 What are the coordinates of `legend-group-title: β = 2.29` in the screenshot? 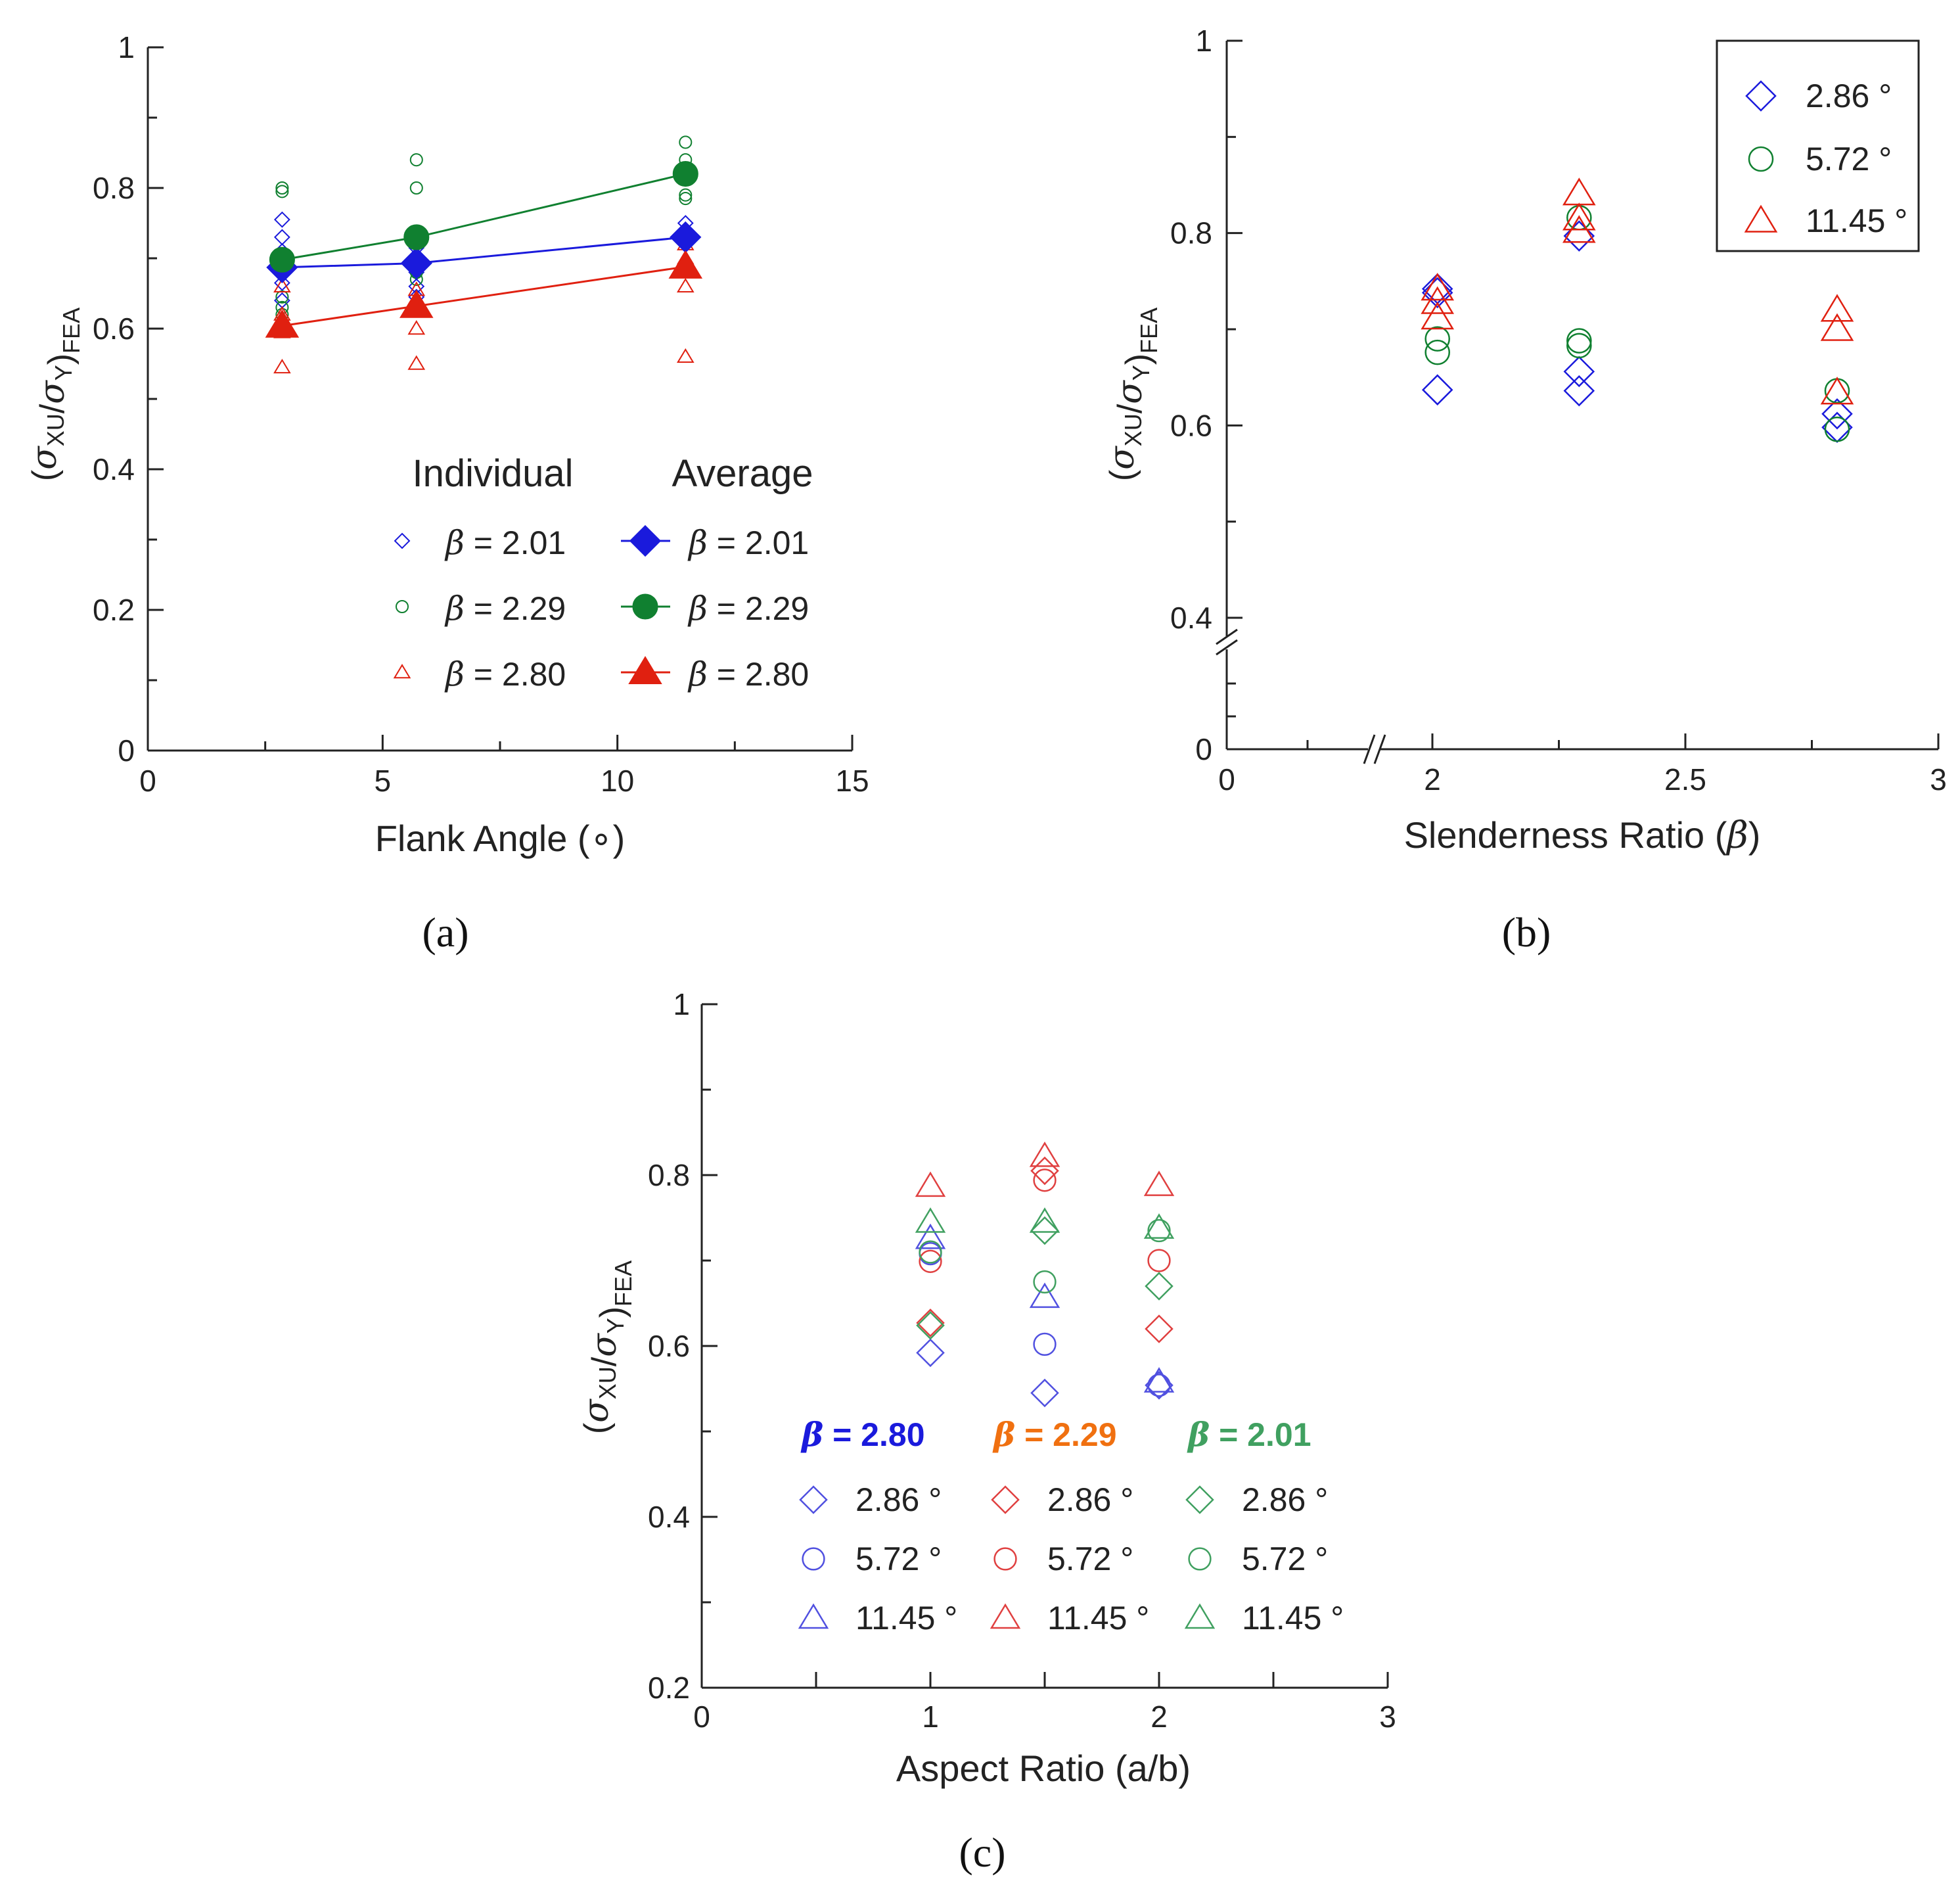 It's located at (1054, 1434).